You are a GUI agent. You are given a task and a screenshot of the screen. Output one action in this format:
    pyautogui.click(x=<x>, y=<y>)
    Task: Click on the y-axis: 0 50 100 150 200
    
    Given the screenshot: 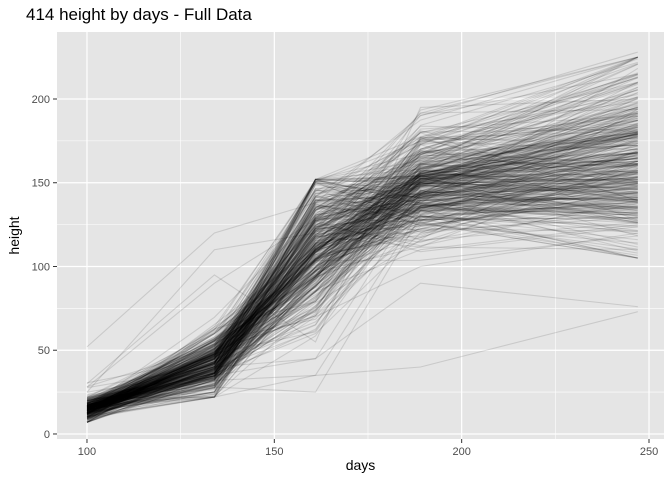 What is the action you would take?
    pyautogui.click(x=44, y=267)
    